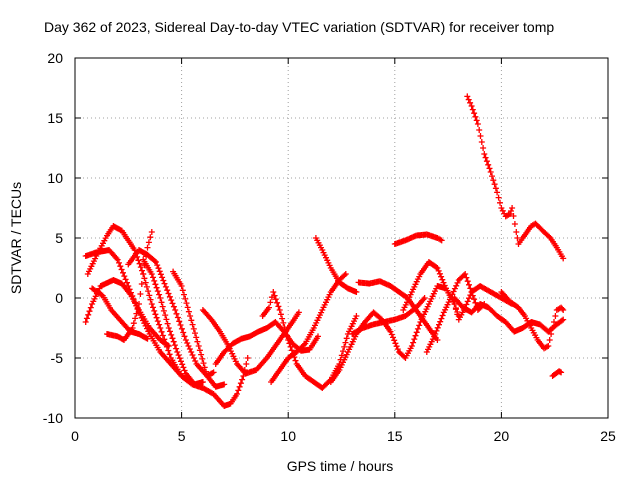 The image size is (640, 480). I want to click on y-axis-label: SDTVAR / TECUs, so click(16, 238).